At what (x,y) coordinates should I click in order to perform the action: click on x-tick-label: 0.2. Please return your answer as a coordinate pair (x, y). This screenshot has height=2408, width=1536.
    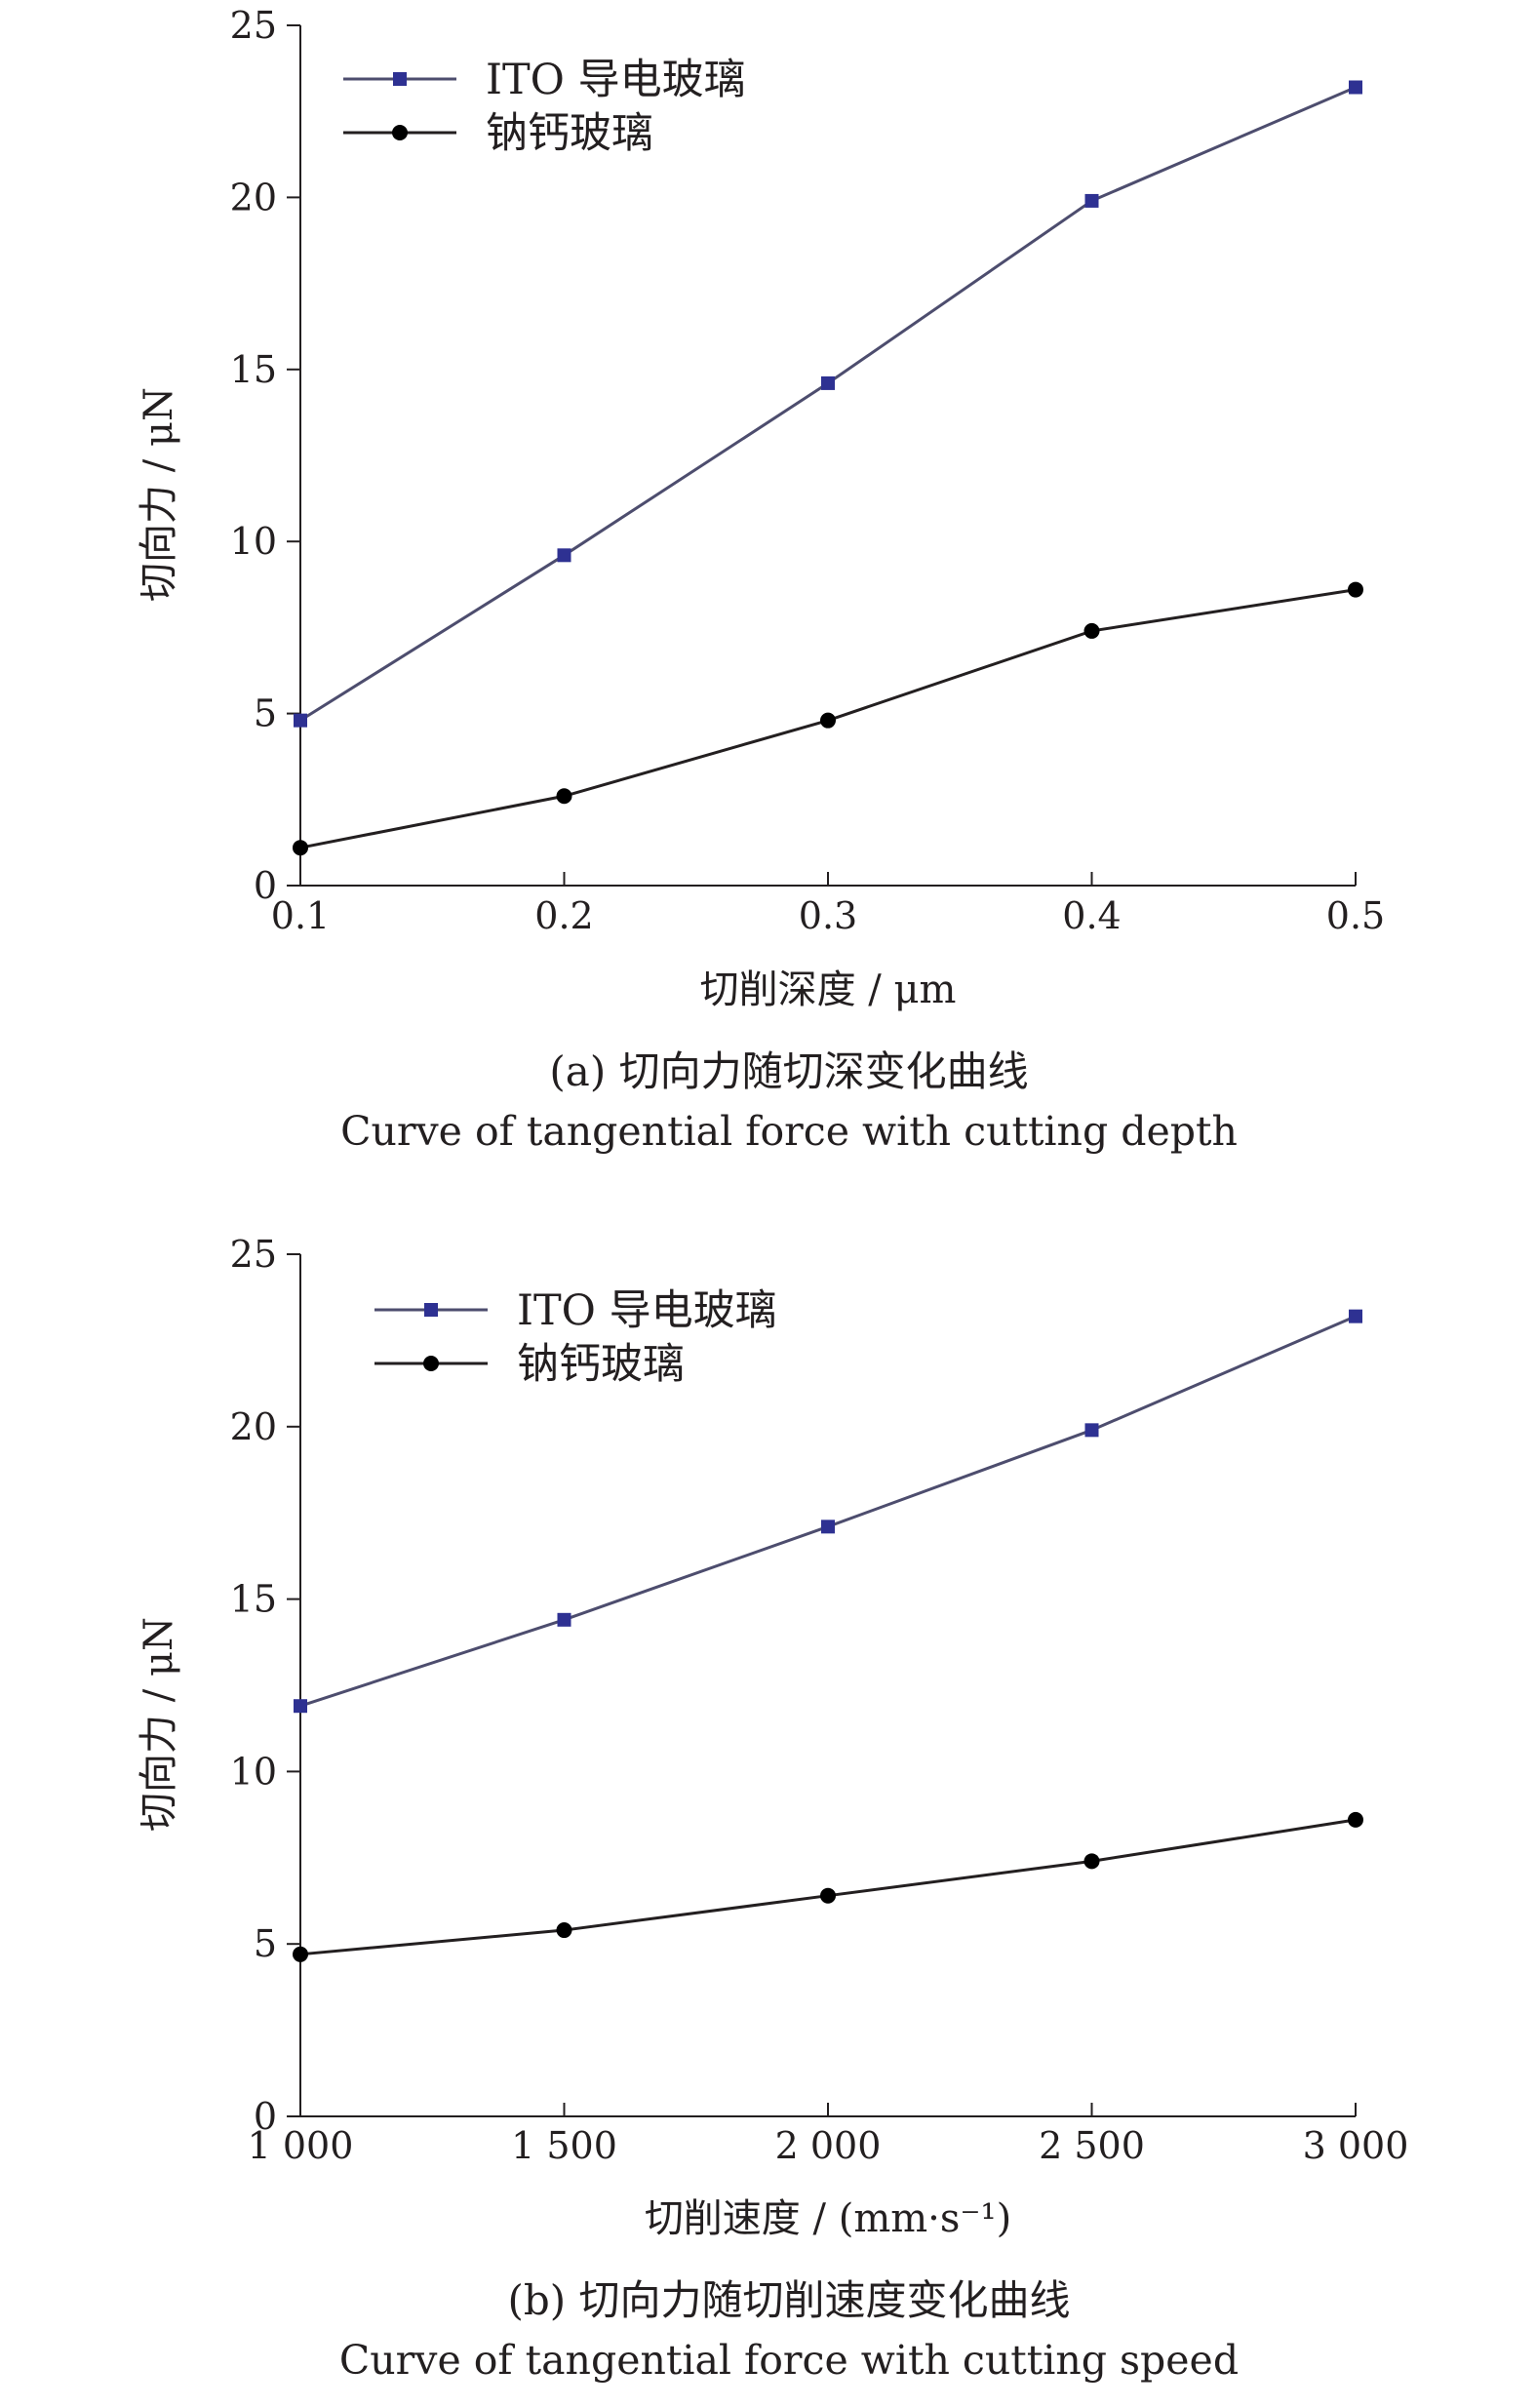
    Looking at the image, I should click on (563, 916).